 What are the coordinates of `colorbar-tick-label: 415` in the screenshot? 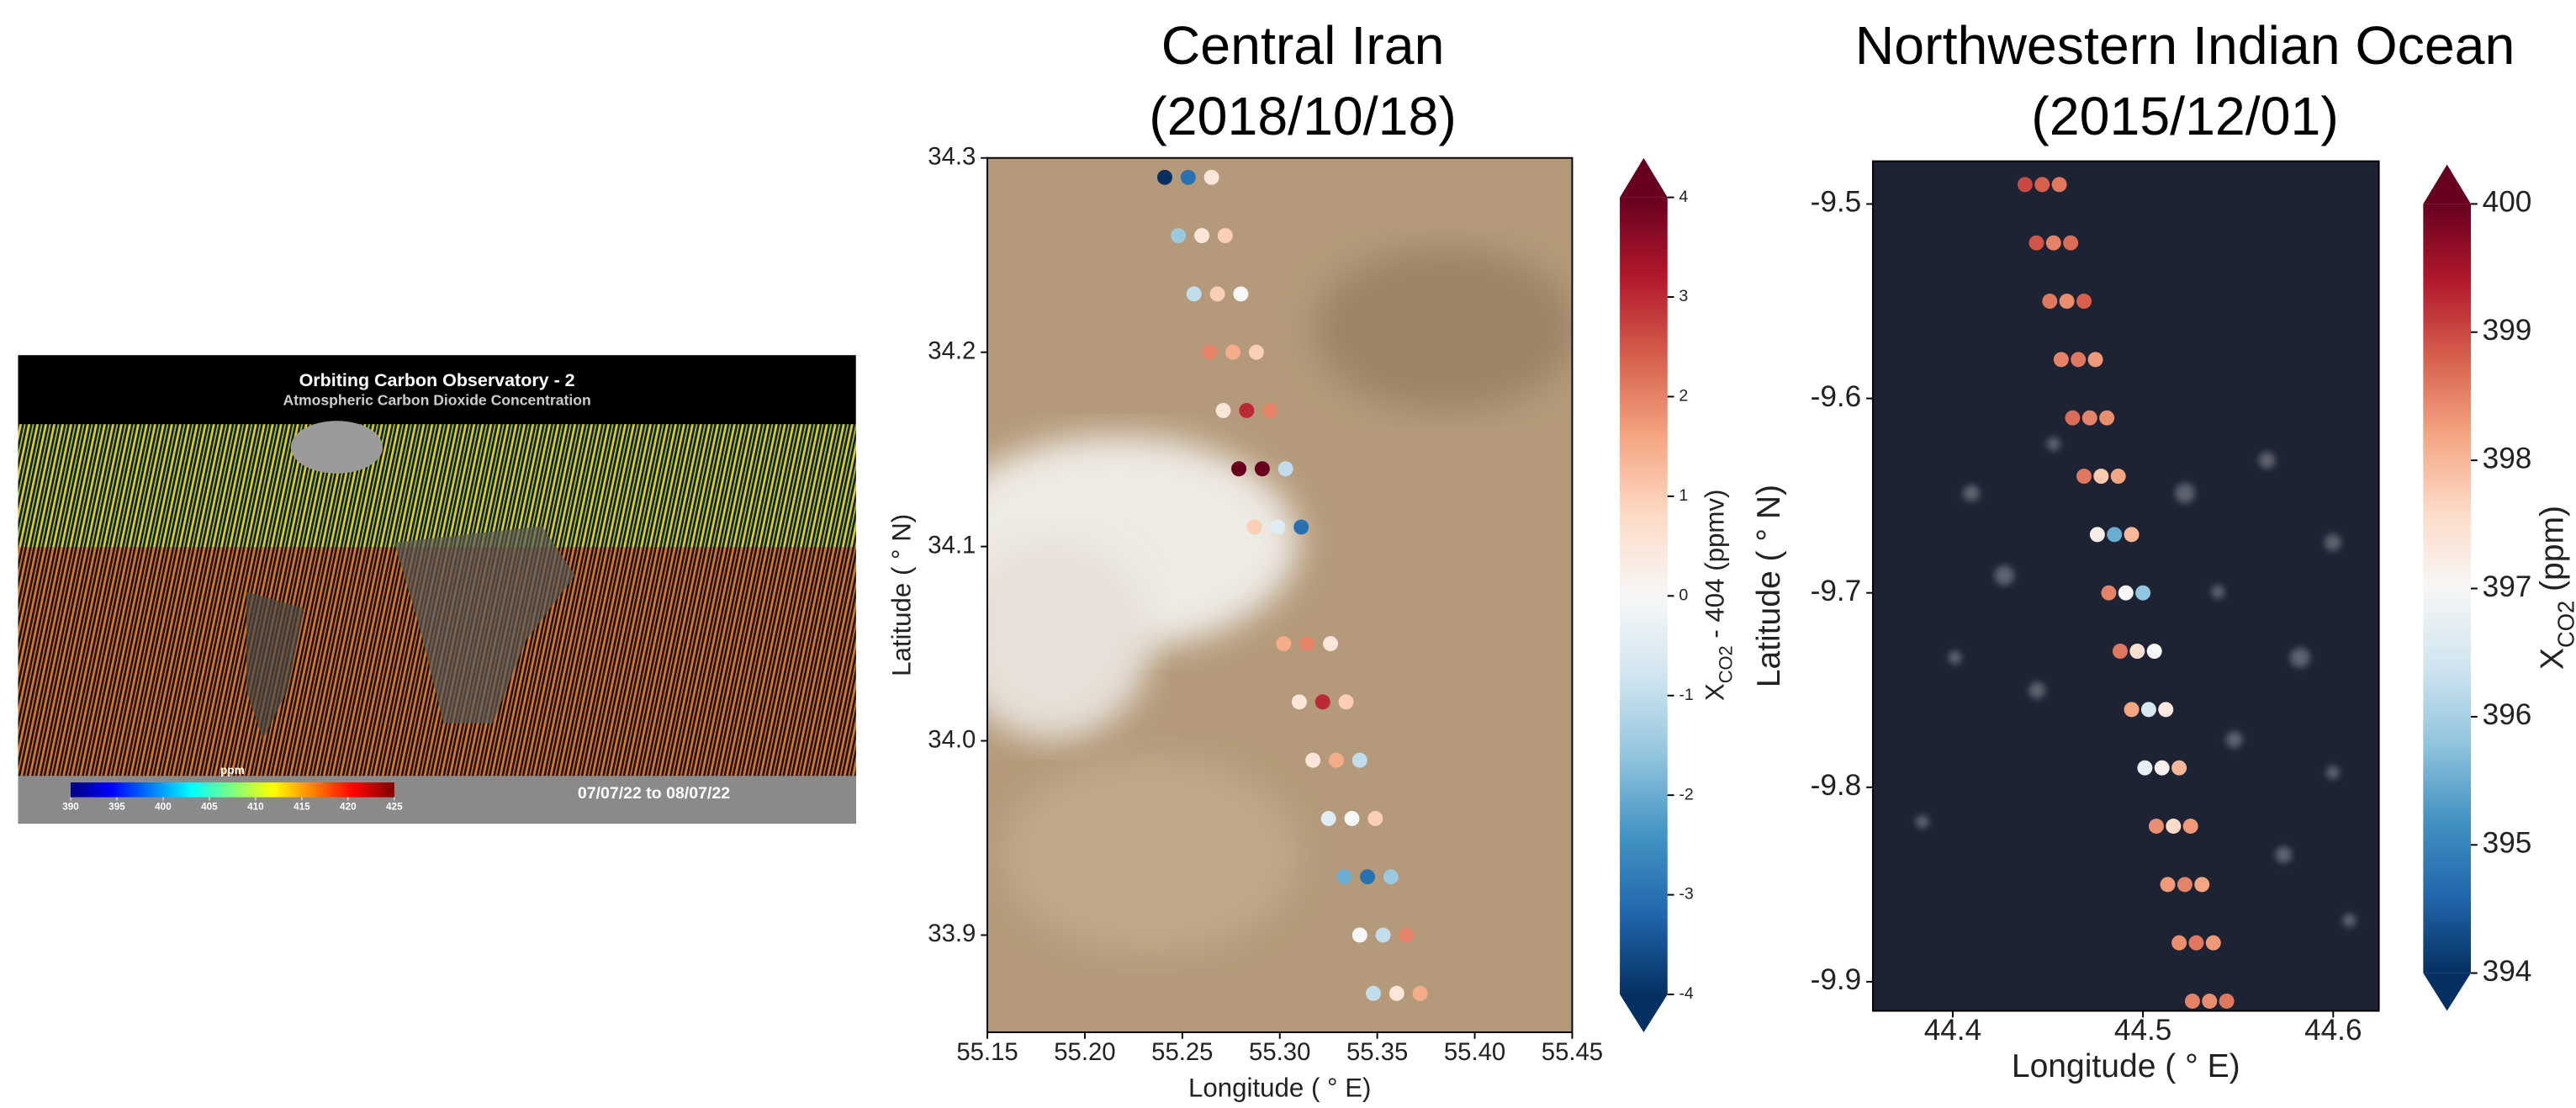 It's located at (302, 806).